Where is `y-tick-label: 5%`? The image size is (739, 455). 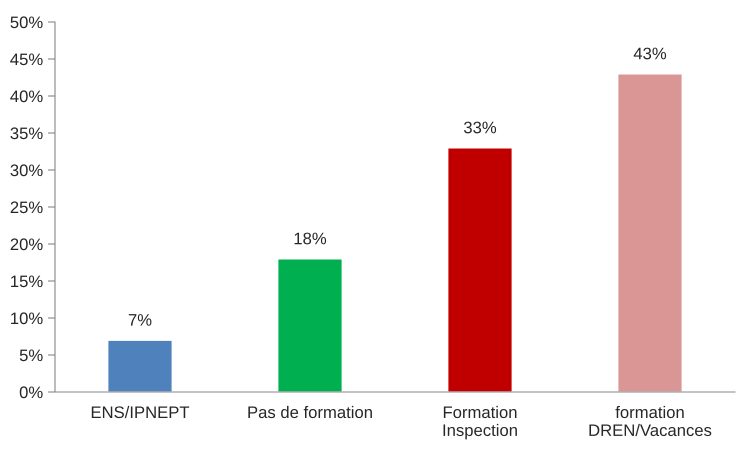 y-tick-label: 5% is located at coordinates (31, 355).